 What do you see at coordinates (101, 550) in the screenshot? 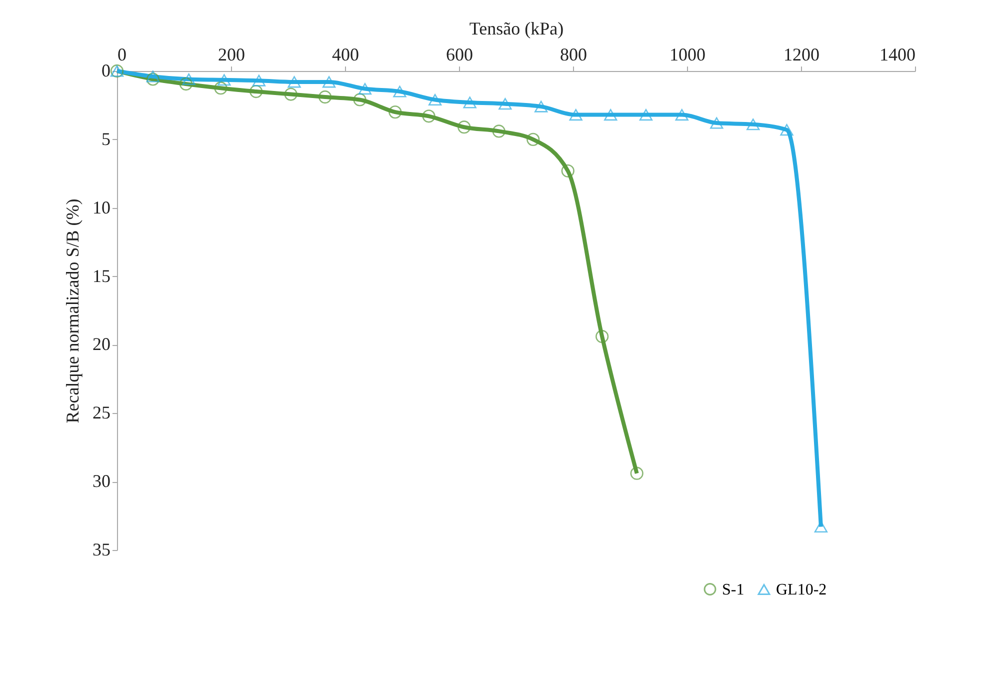
I see `y-tick-label: 35` at bounding box center [101, 550].